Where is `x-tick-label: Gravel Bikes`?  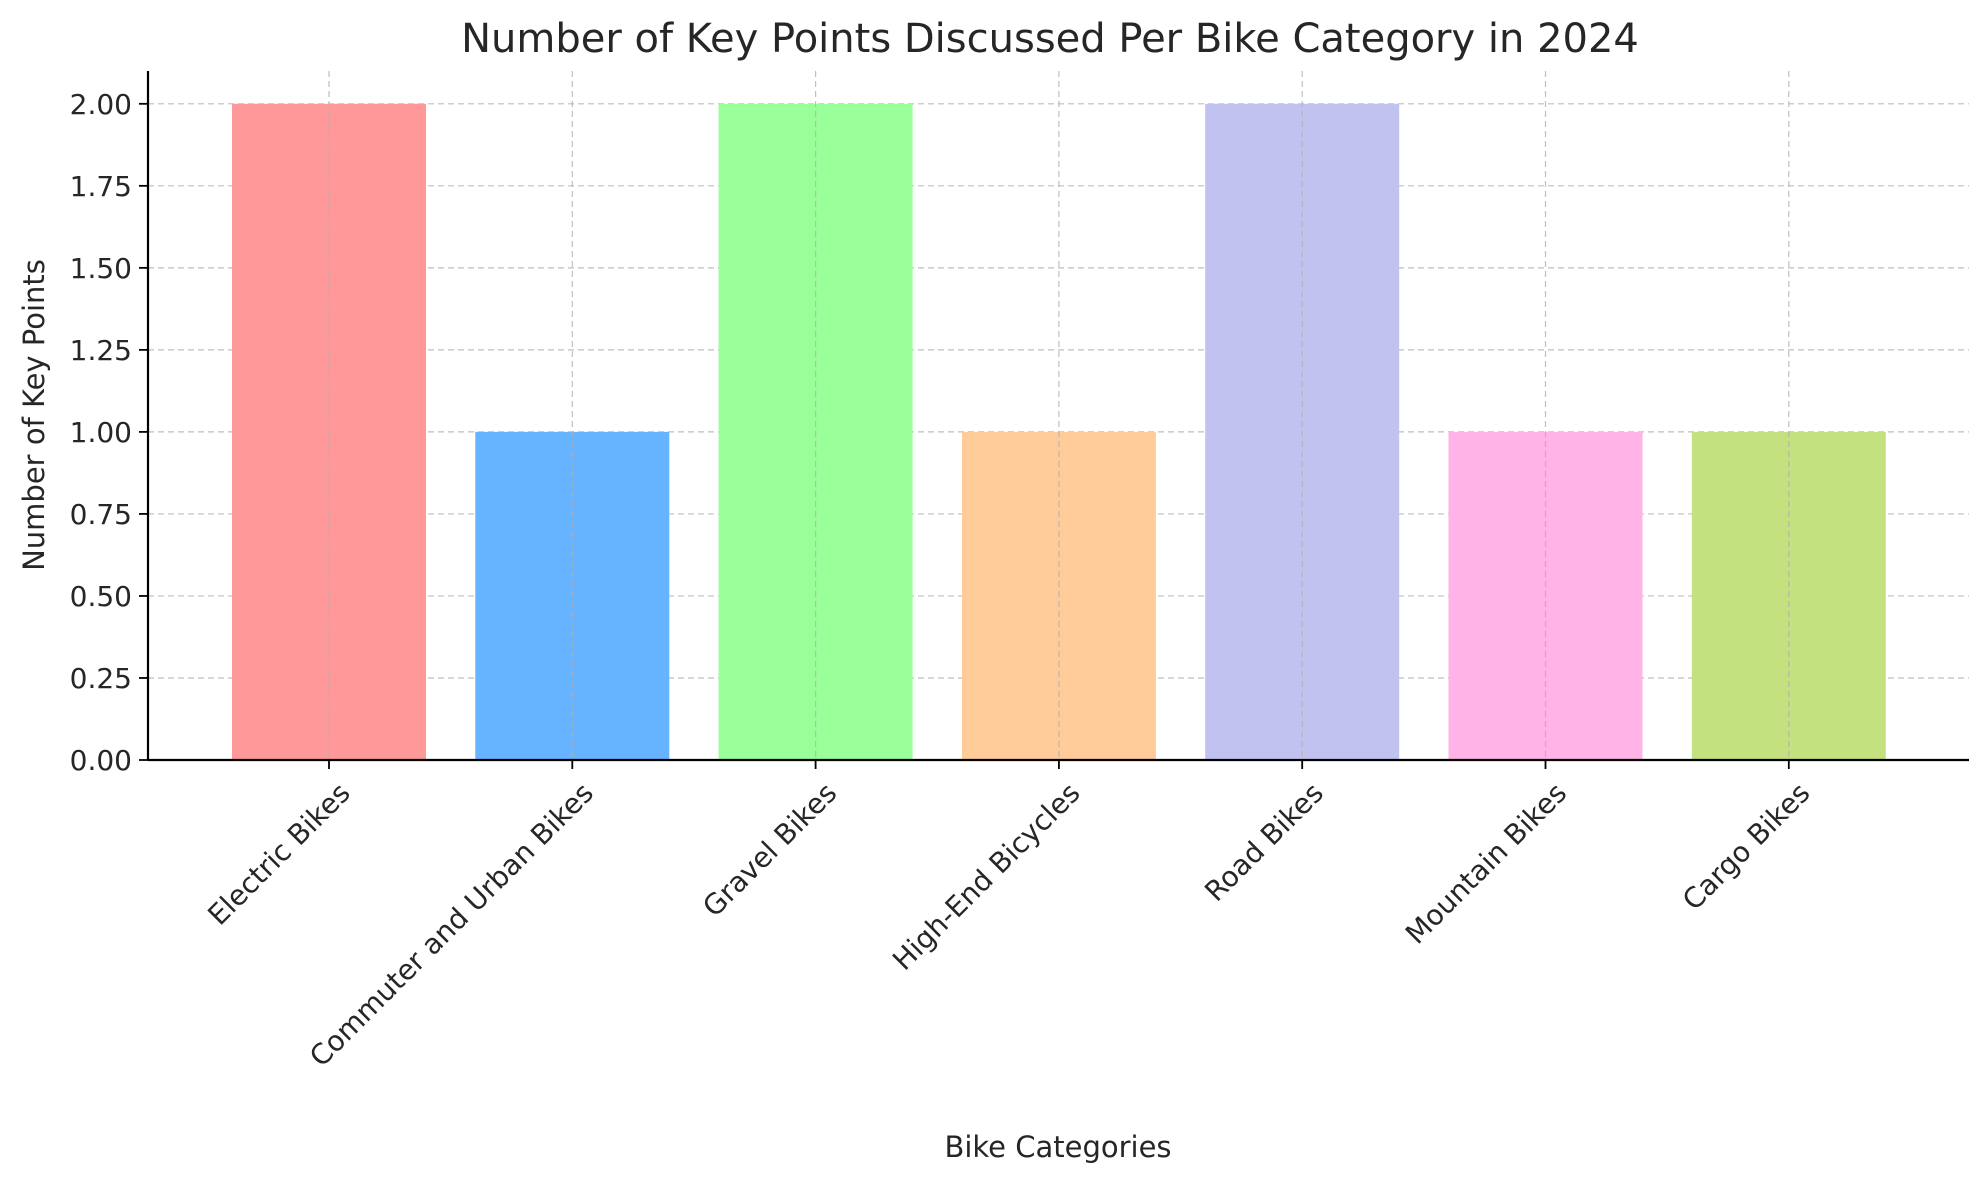 x-tick-label: Gravel Bikes is located at coordinates (769, 849).